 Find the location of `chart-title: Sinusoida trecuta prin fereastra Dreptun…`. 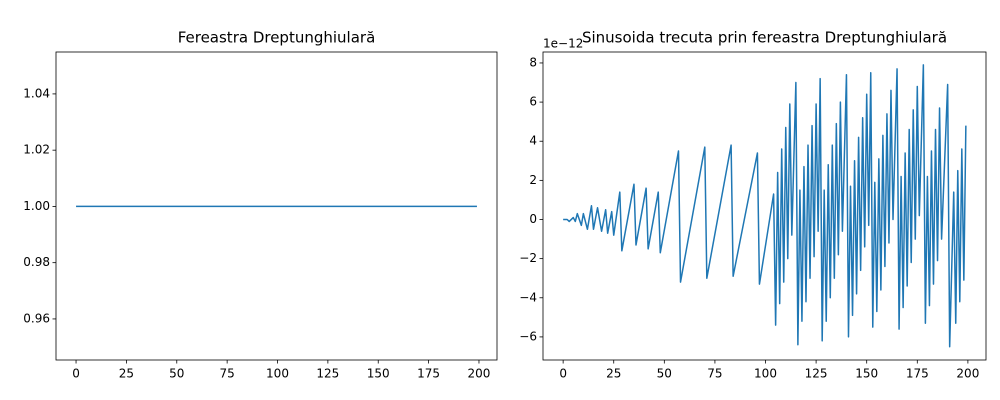

chart-title: Sinusoida trecuta prin fereastra Dreptun… is located at coordinates (764, 38).